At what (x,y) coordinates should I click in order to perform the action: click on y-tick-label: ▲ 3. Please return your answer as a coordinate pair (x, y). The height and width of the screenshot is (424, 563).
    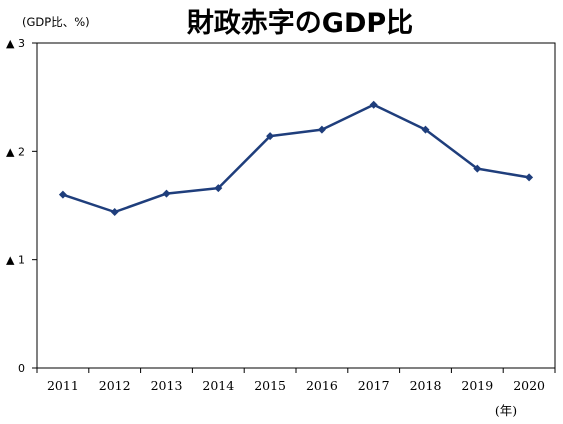
    Looking at the image, I should click on (15, 43).